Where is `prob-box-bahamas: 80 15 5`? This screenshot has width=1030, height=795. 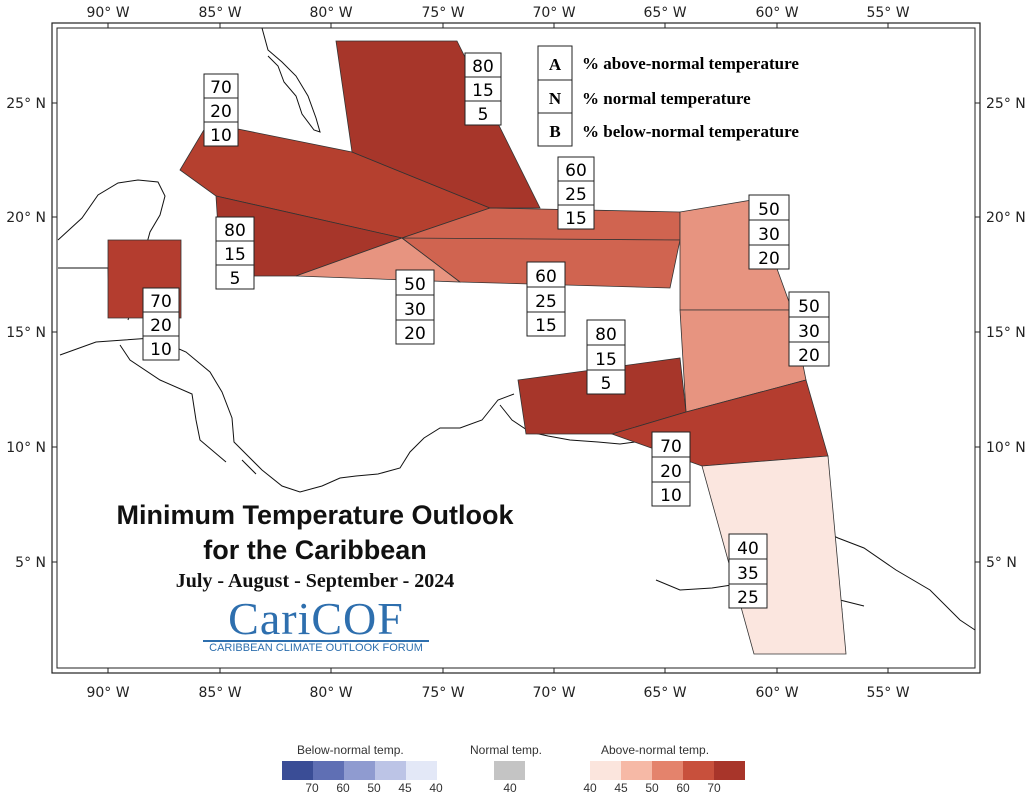 prob-box-bahamas: 80 15 5 is located at coordinates (483, 89).